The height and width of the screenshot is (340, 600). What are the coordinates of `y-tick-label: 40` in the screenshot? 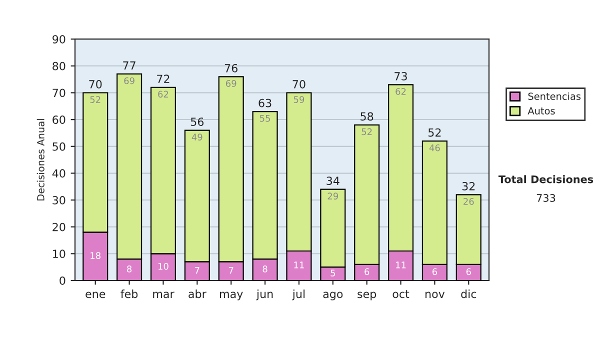 It's located at (59, 173).